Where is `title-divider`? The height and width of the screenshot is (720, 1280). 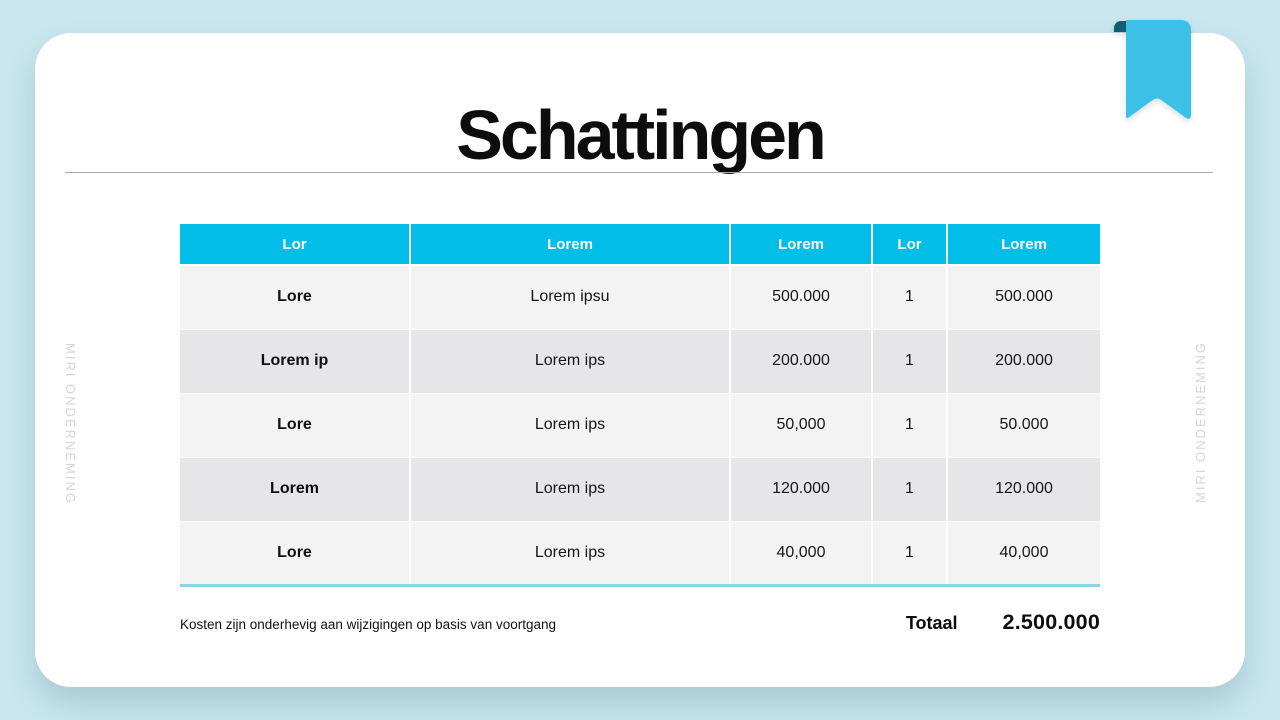 title-divider is located at coordinates (639, 172).